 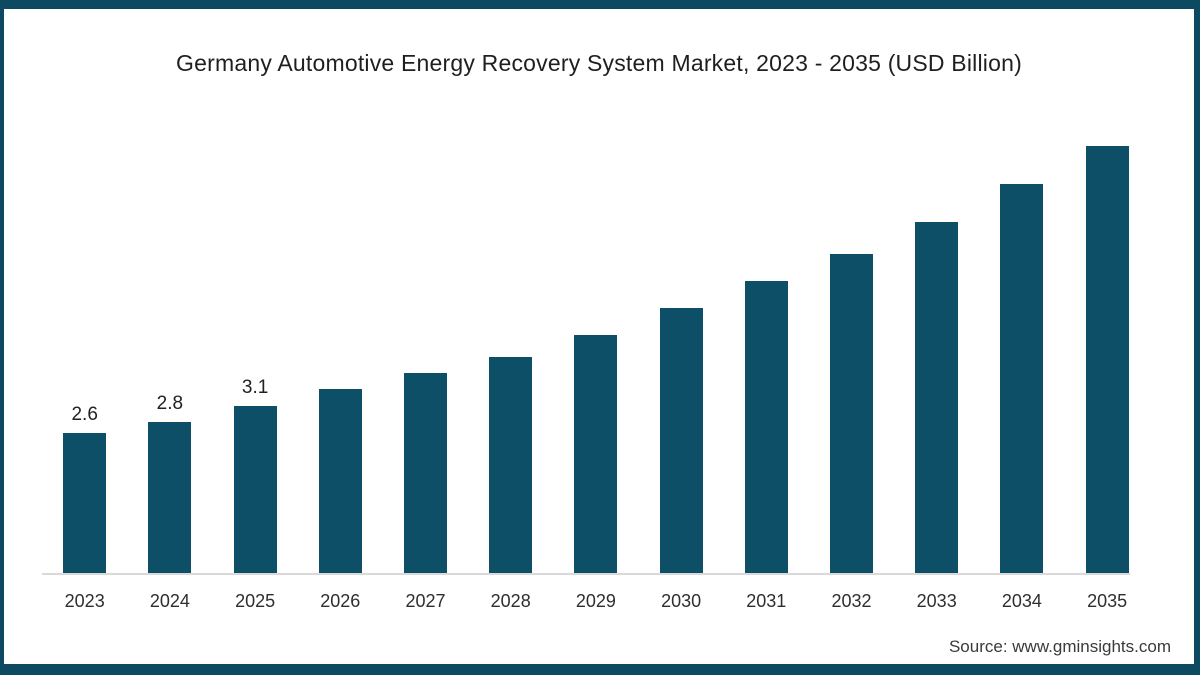 What do you see at coordinates (596, 454) in the screenshot?
I see `bar-2029` at bounding box center [596, 454].